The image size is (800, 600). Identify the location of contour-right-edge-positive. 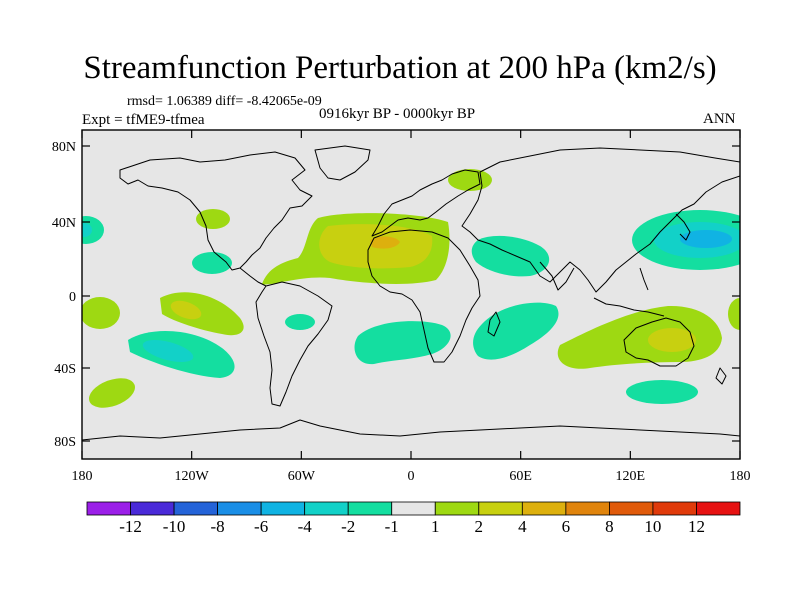
(734, 314).